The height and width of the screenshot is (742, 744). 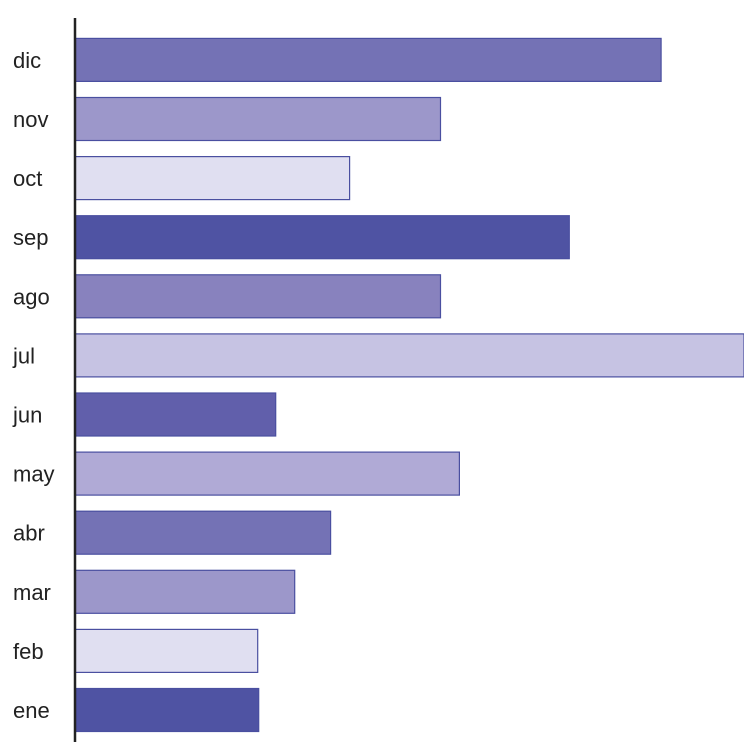 I want to click on tick-label-mar: mar, so click(x=32, y=592).